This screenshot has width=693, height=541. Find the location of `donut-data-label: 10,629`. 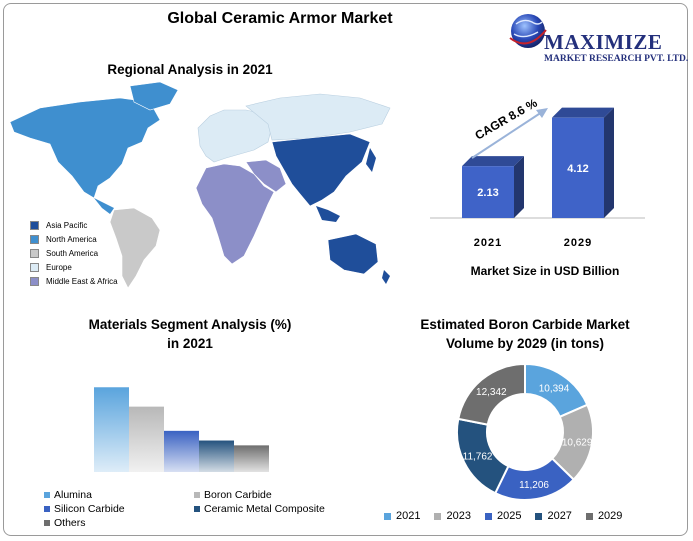

donut-data-label: 10,629 is located at coordinates (577, 443).